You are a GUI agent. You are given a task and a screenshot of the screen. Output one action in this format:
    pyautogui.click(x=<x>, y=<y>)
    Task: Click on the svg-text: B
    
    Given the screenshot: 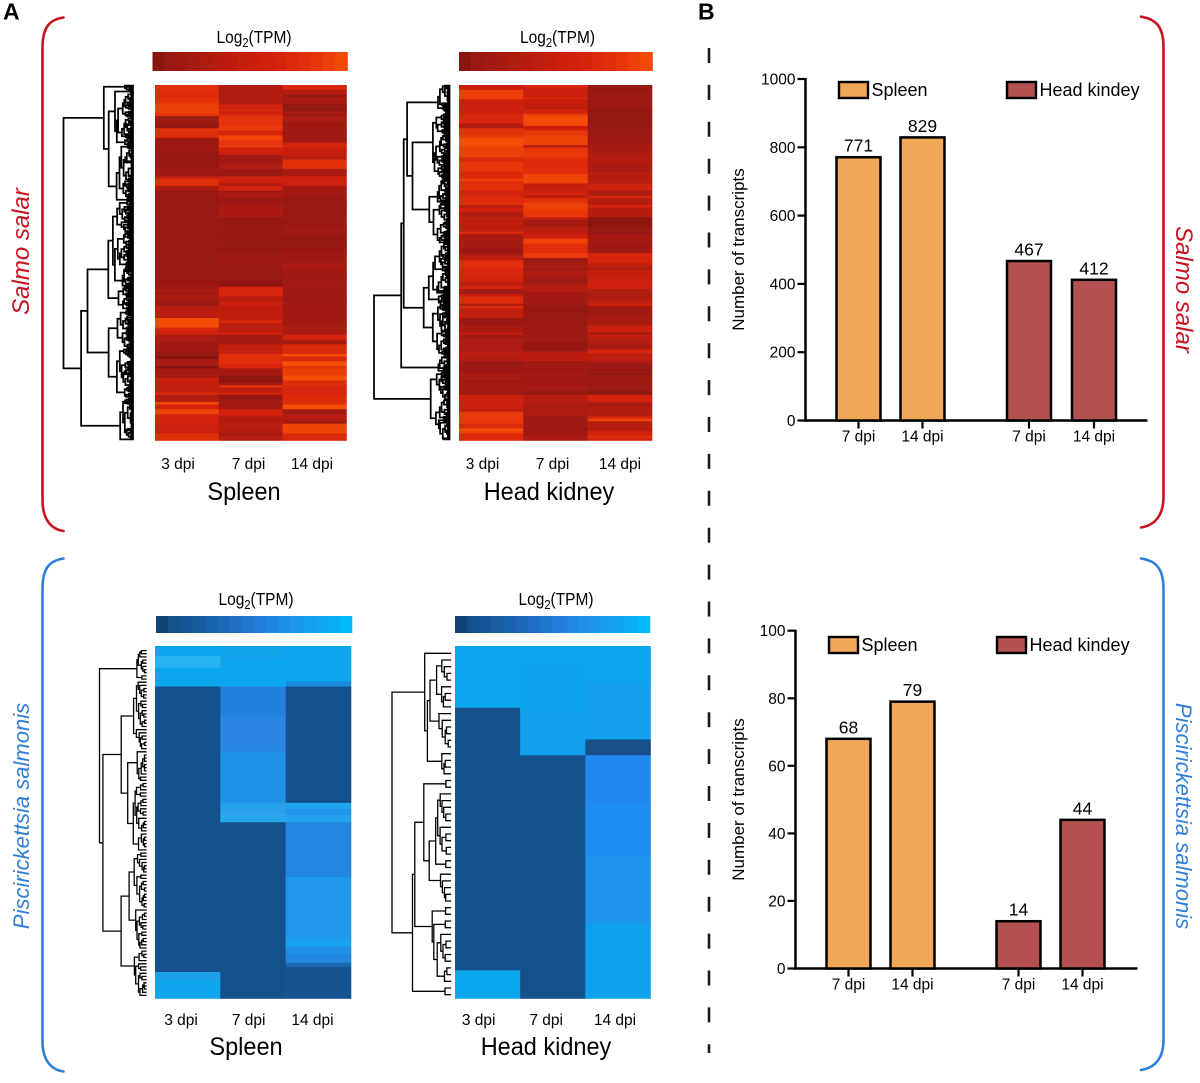 What is the action you would take?
    pyautogui.click(x=706, y=12)
    